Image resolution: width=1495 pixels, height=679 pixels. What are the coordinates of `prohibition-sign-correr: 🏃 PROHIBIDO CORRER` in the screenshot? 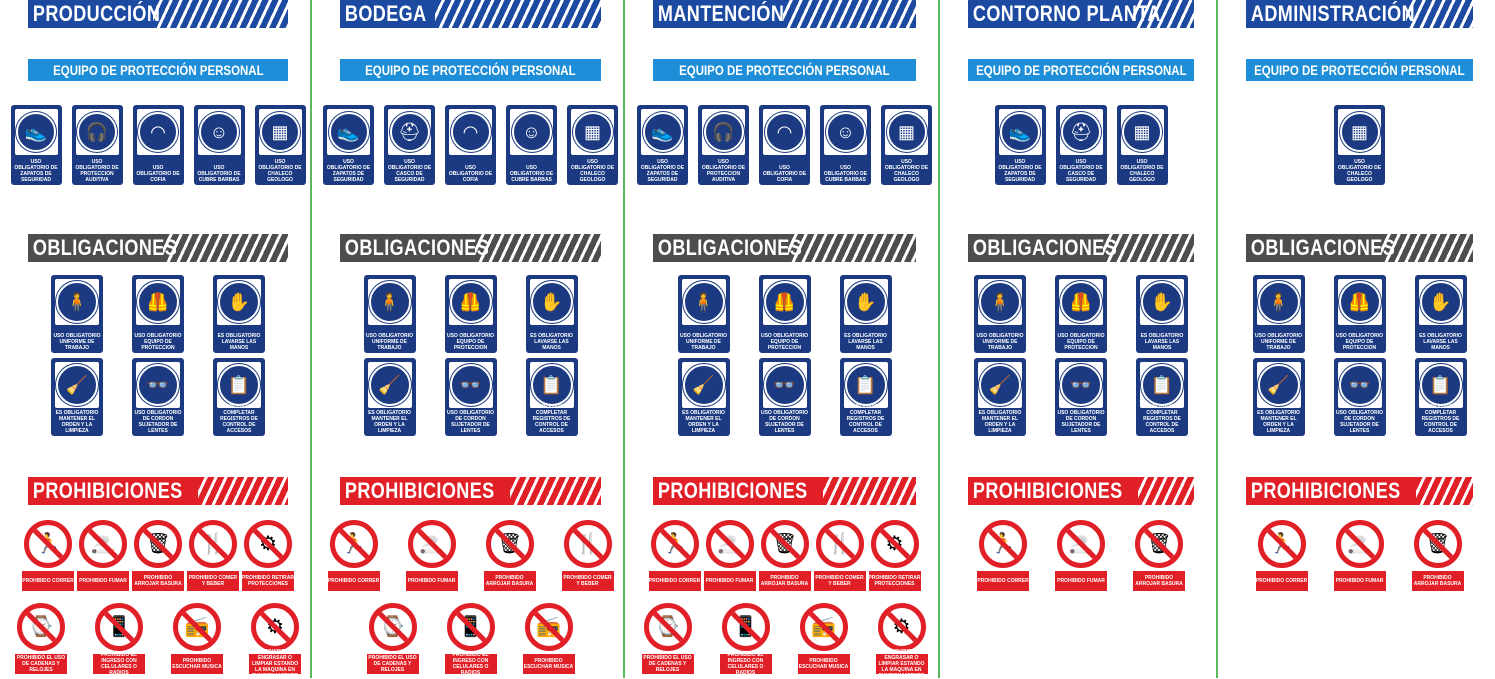 It's located at (353, 556).